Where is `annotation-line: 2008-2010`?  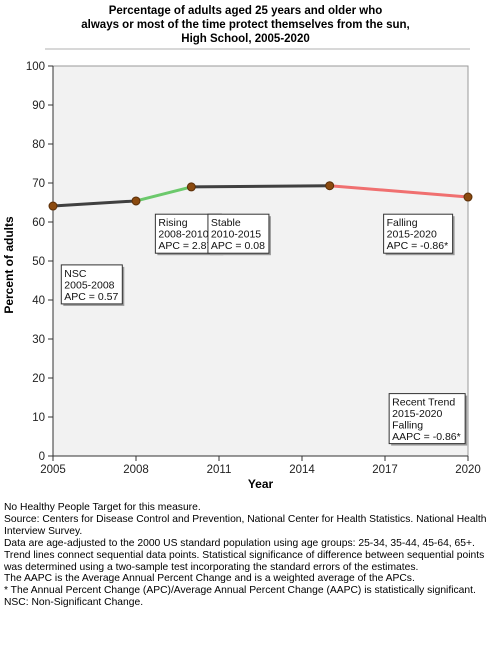
annotation-line: 2008-2010 is located at coordinates (183, 235).